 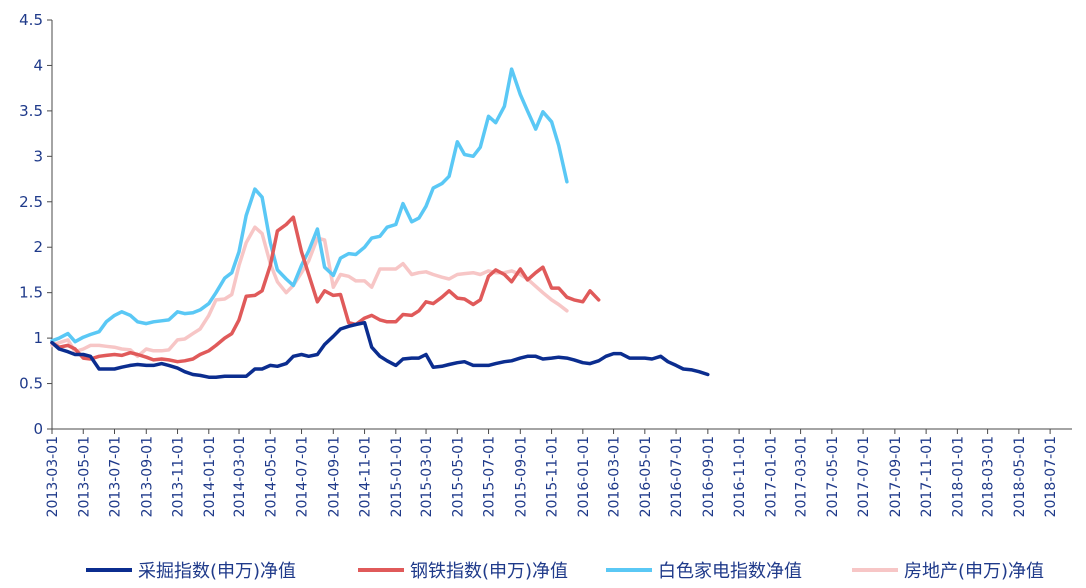 I want to click on y-tick-label: 1, so click(x=38, y=338).